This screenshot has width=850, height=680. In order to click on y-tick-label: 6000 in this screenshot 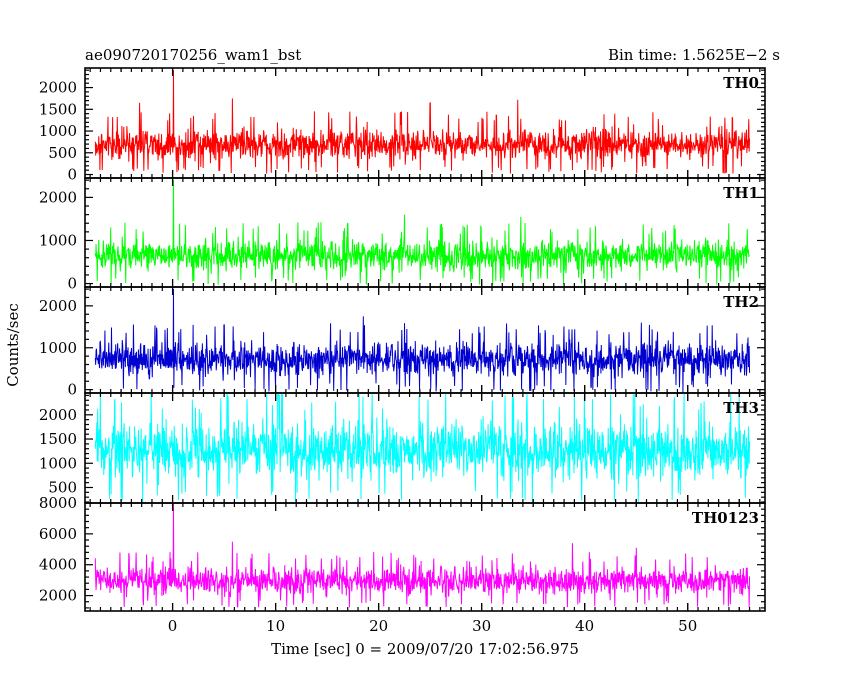, I will do `click(58, 534)`.